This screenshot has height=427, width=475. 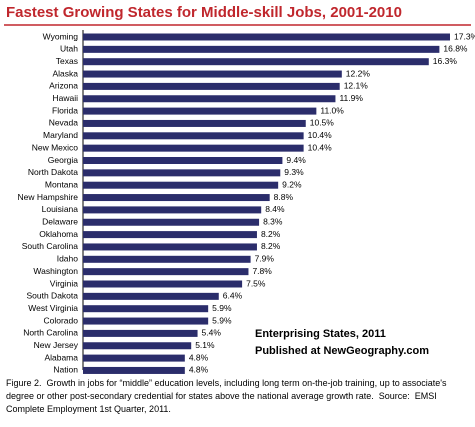 What do you see at coordinates (332, 110) in the screenshot?
I see `value-label: 11.0%` at bounding box center [332, 110].